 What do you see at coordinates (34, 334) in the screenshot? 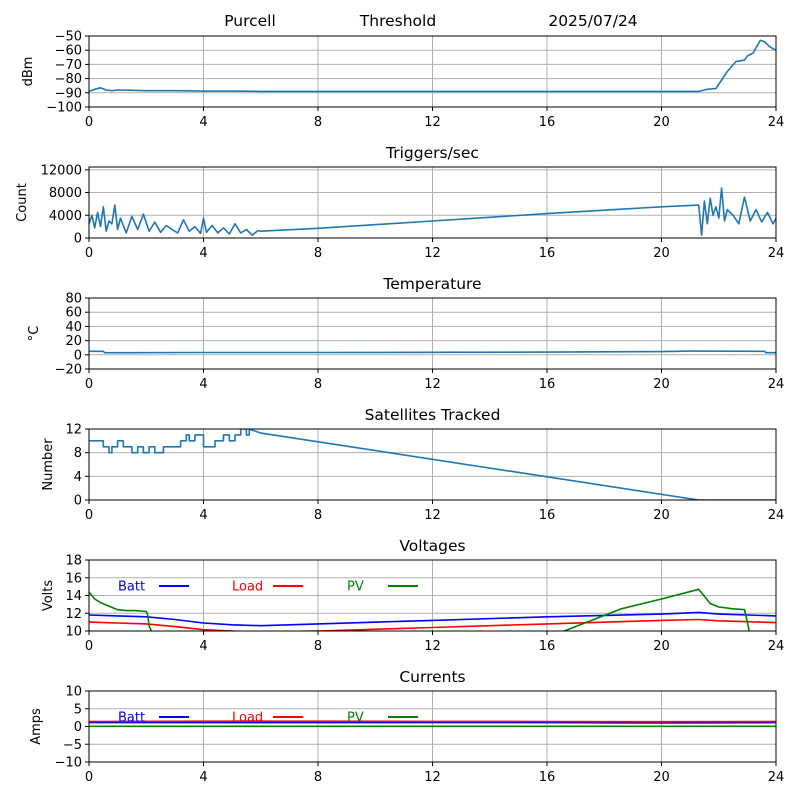
I see `y-axis-title: °C` at bounding box center [34, 334].